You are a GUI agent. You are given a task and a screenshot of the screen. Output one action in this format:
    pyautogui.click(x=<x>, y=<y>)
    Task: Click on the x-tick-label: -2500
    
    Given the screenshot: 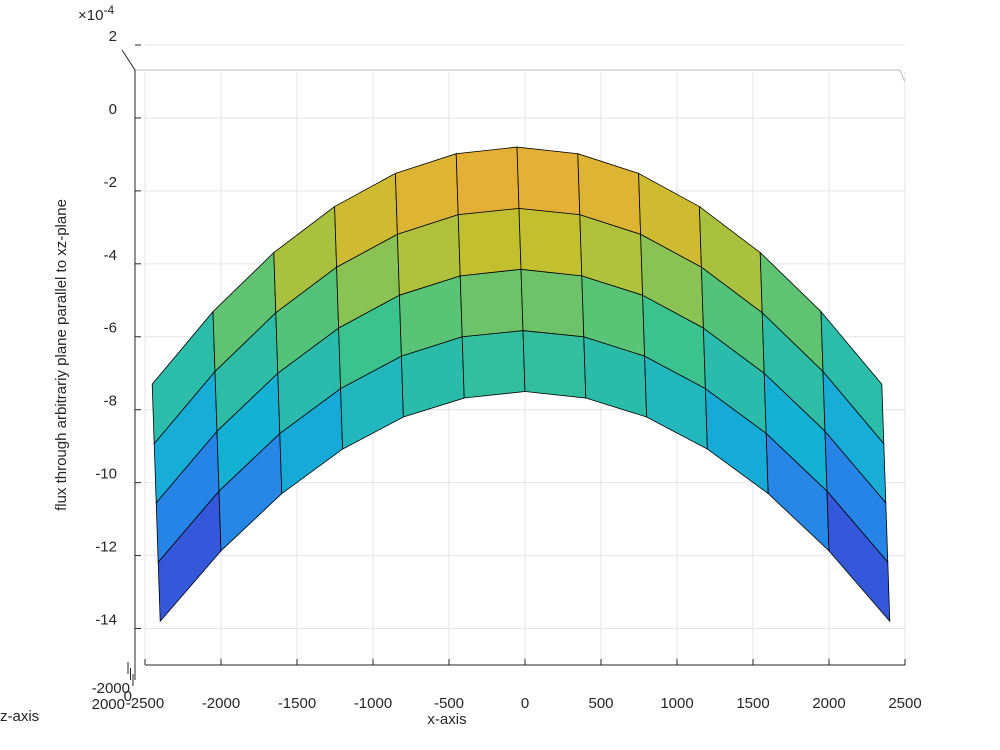 What is the action you would take?
    pyautogui.click(x=145, y=703)
    